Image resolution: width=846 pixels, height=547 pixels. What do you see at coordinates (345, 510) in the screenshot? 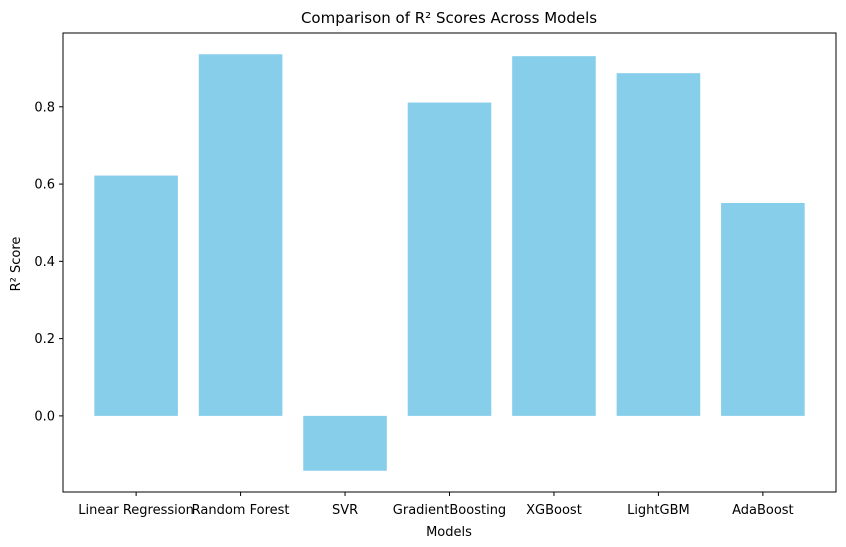
I see `x-tick-label: SVR` at bounding box center [345, 510].